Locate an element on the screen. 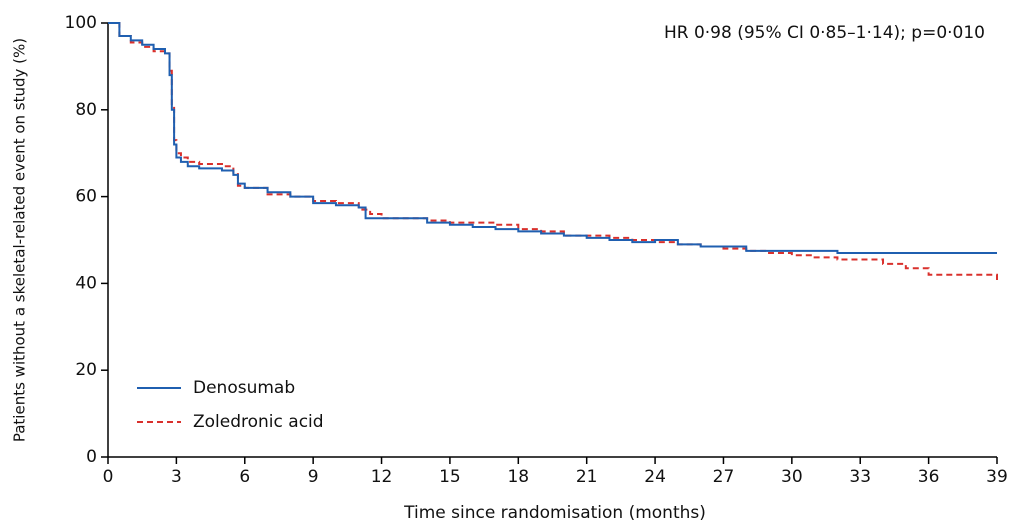 This screenshot has width=1010, height=523. x-tick-label: 15 is located at coordinates (450, 477).